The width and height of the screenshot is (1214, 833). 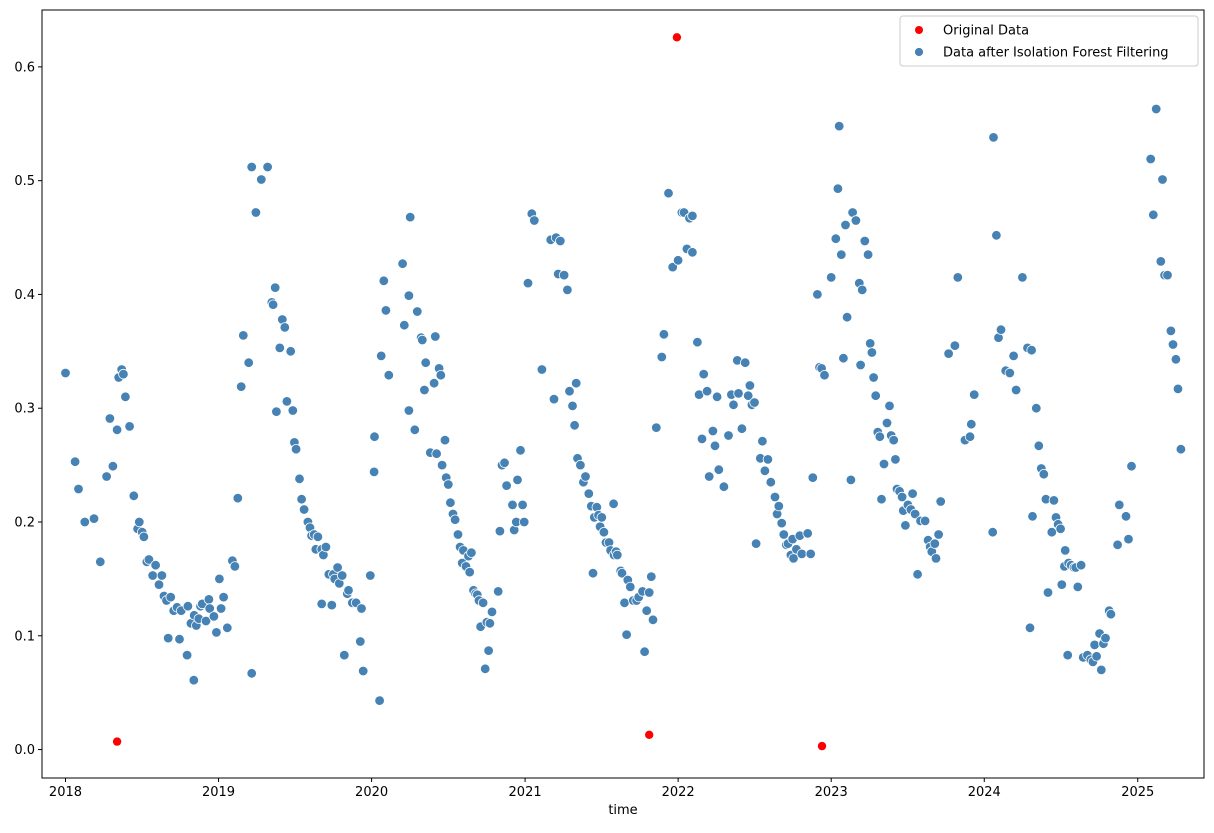 What do you see at coordinates (28, 409) in the screenshot?
I see `y-axis-ticks: 0.0 0.1 0.2 0.3 0.4 0.5 0.6` at bounding box center [28, 409].